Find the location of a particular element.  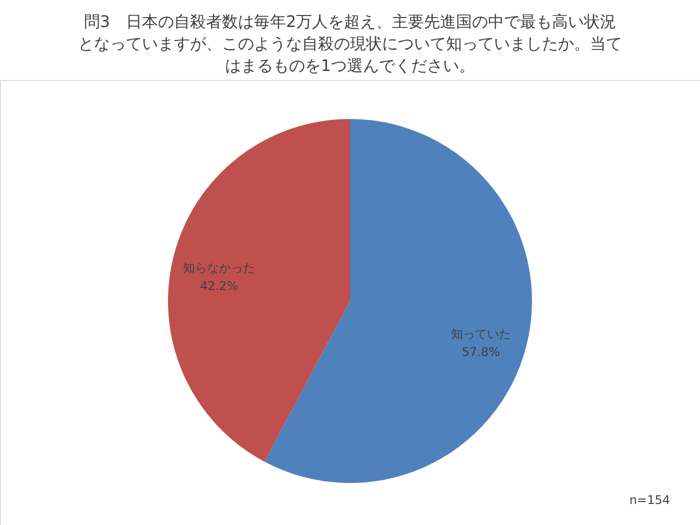

slice-label: 知っていた is located at coordinates (480, 333).